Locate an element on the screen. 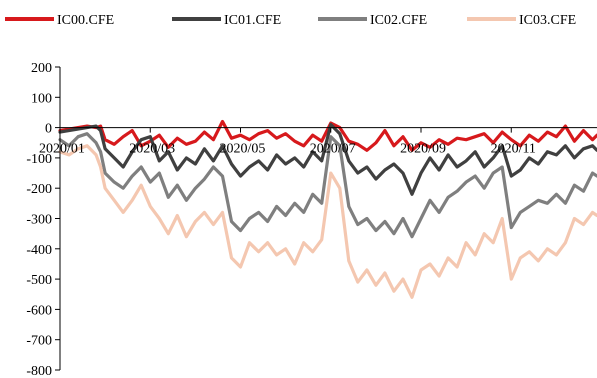 The width and height of the screenshot is (597, 378). y-tick-label: -200 is located at coordinates (39, 189).